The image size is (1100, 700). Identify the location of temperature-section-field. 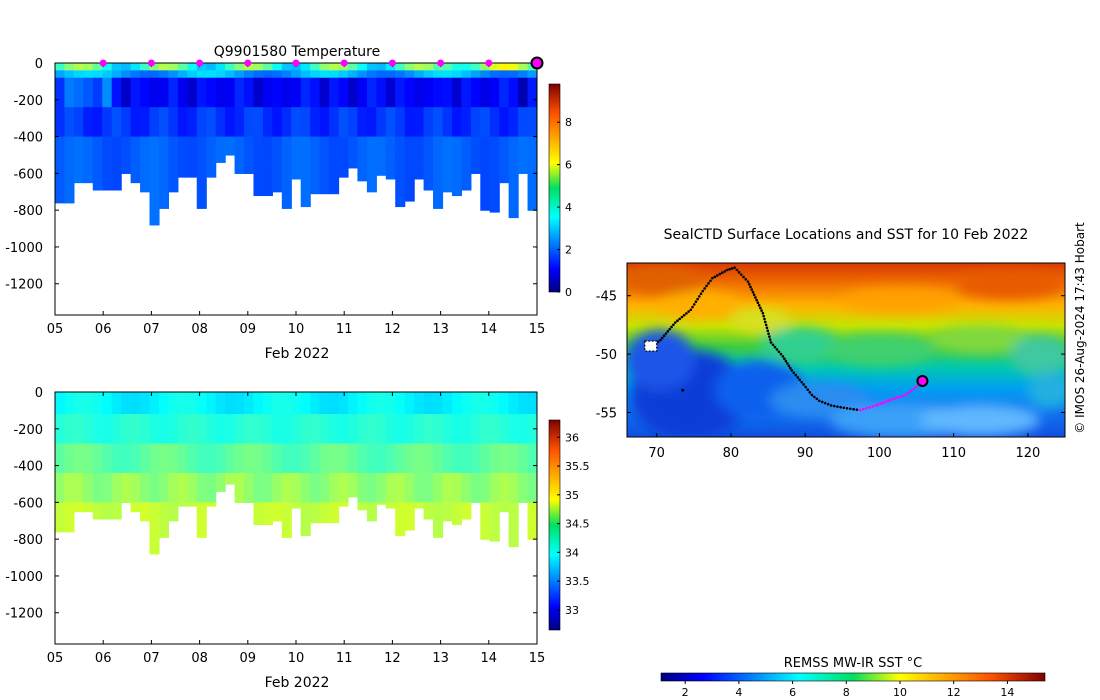
(296, 144).